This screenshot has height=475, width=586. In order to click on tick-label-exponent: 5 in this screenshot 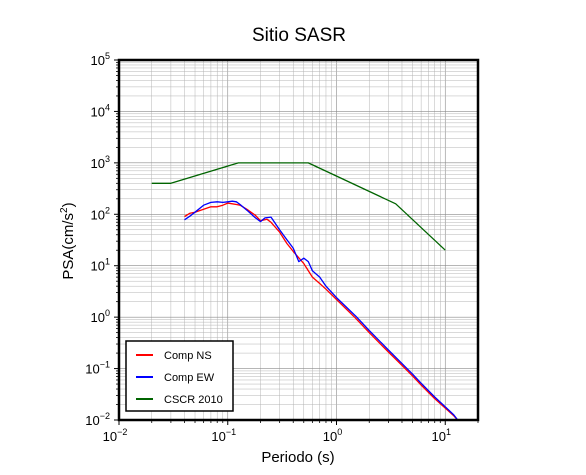, I will do `click(107, 56)`.